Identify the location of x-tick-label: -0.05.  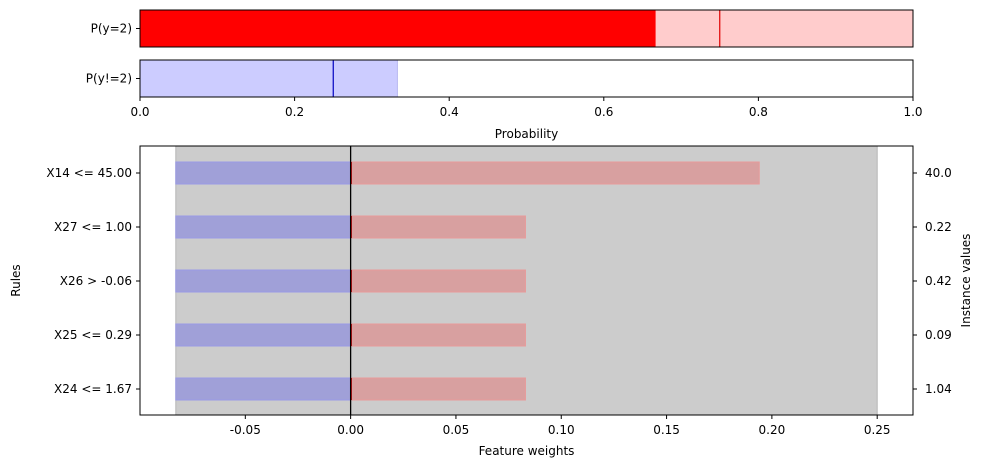
(245, 430).